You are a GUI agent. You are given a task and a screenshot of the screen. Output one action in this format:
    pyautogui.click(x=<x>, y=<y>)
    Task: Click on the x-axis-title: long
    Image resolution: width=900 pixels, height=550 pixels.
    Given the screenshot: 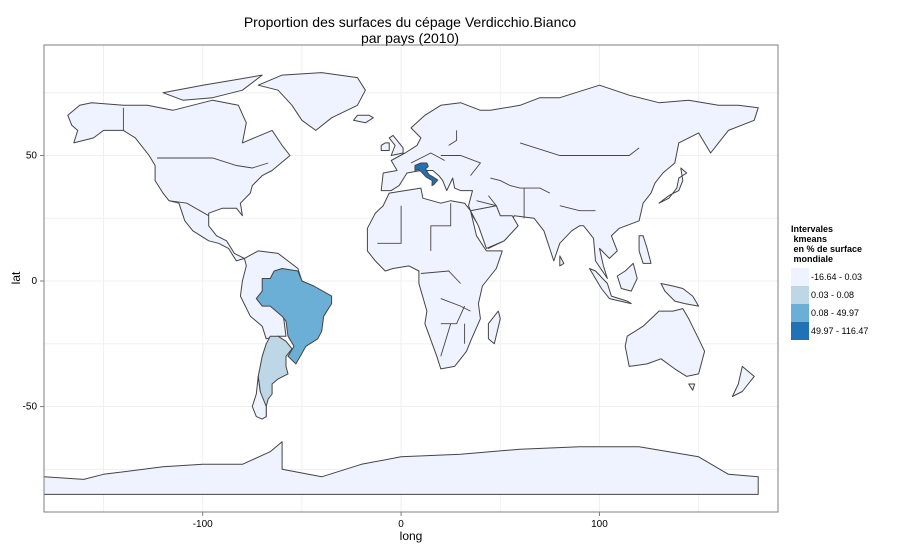 What is the action you would take?
    pyautogui.click(x=411, y=536)
    